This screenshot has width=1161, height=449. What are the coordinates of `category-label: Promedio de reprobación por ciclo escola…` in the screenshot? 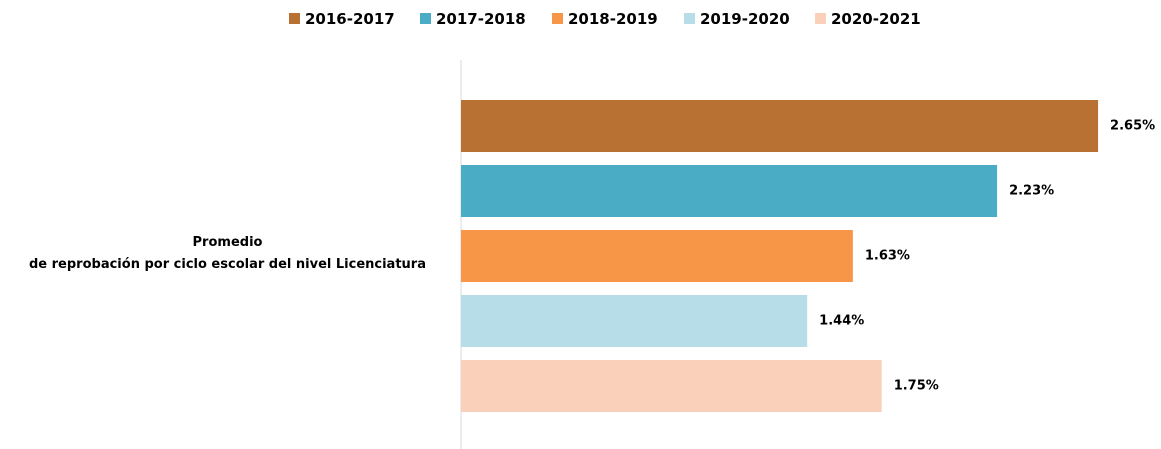 It's located at (227, 253).